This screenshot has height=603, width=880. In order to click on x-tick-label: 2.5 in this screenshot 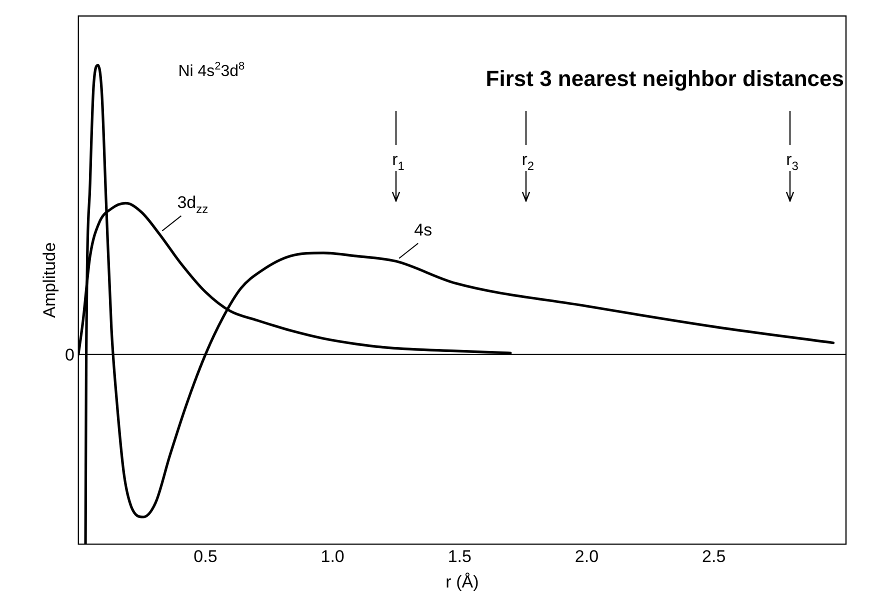, I will do `click(714, 556)`.